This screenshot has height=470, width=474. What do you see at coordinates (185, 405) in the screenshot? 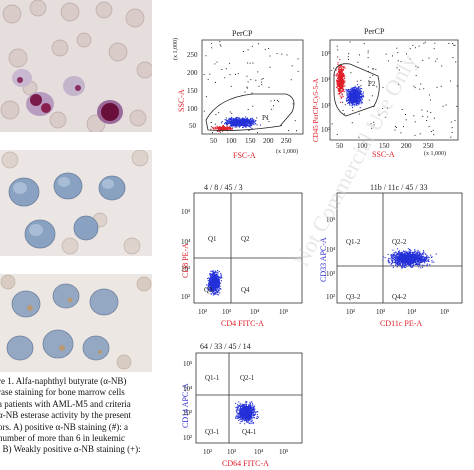
I see `y-axis-label: CD14 APC-A` at bounding box center [185, 405].